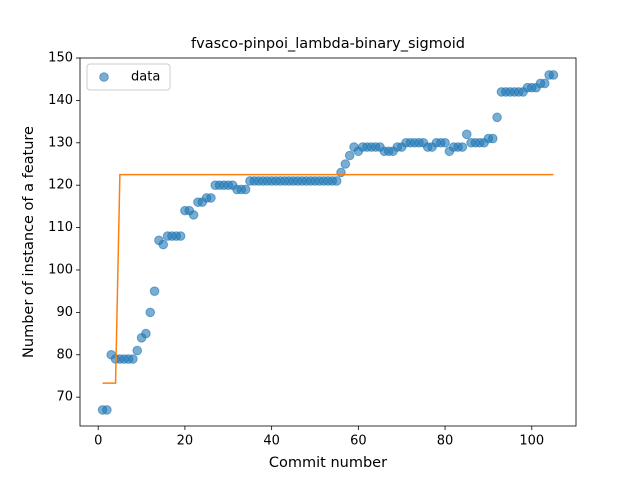  I want to click on y-tick-label: 140, so click(60, 100).